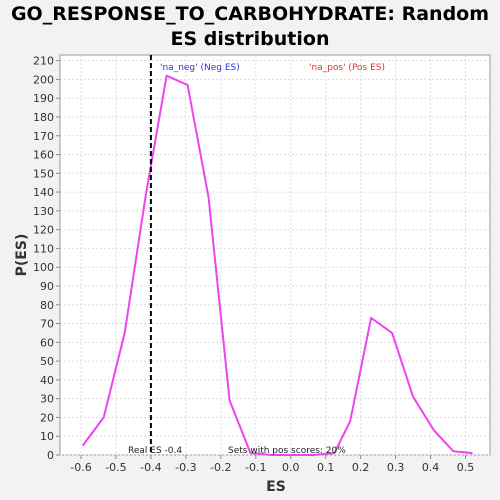 This screenshot has width=500, height=500. Describe the element at coordinates (47, 399) in the screenshot. I see `y-tick-label: 30` at that location.